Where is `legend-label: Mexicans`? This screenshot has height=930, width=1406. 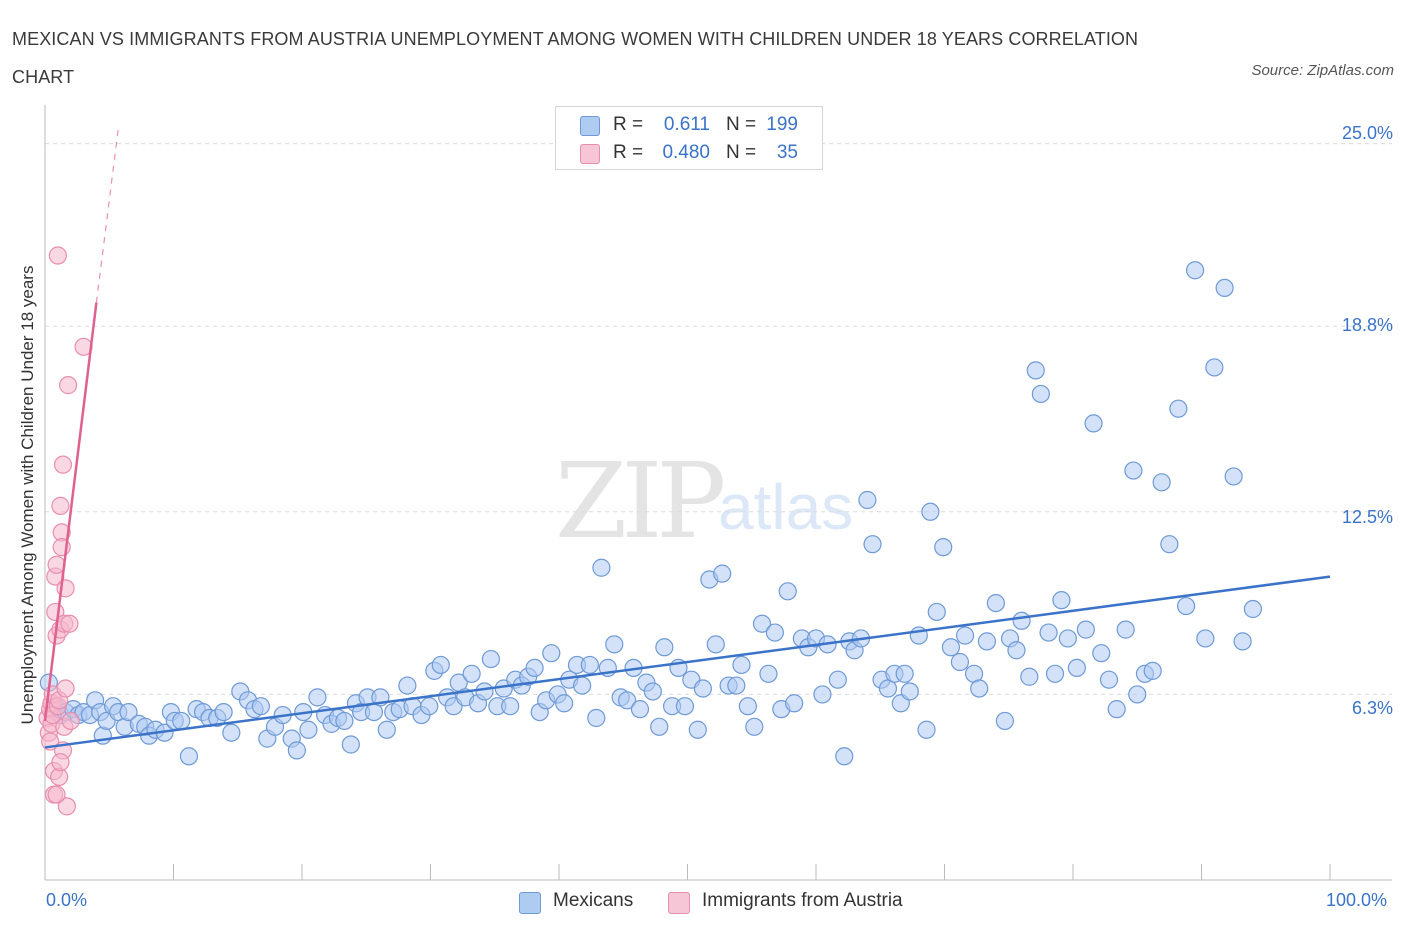
legend-label: Mexicans is located at coordinates (593, 900).